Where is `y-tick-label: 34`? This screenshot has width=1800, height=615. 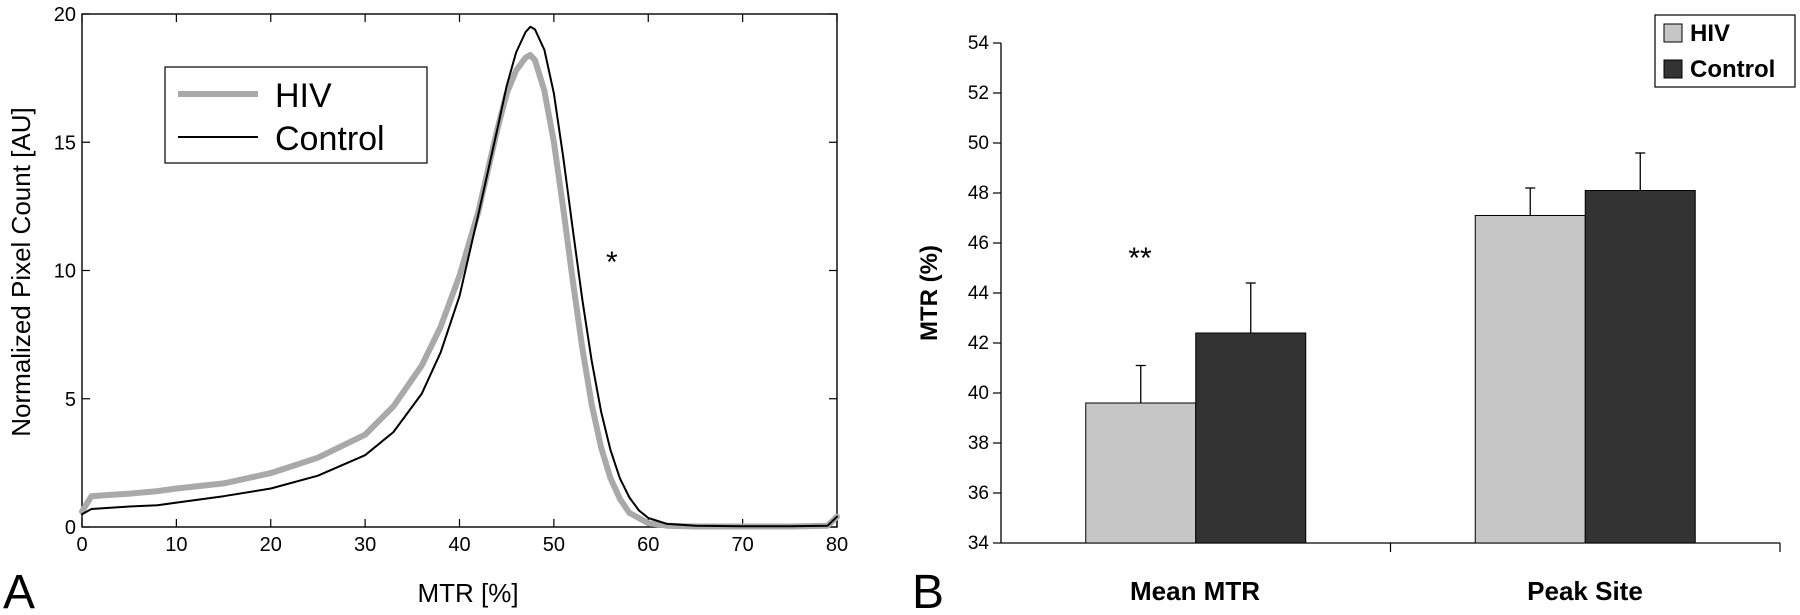
y-tick-label: 34 is located at coordinates (979, 543).